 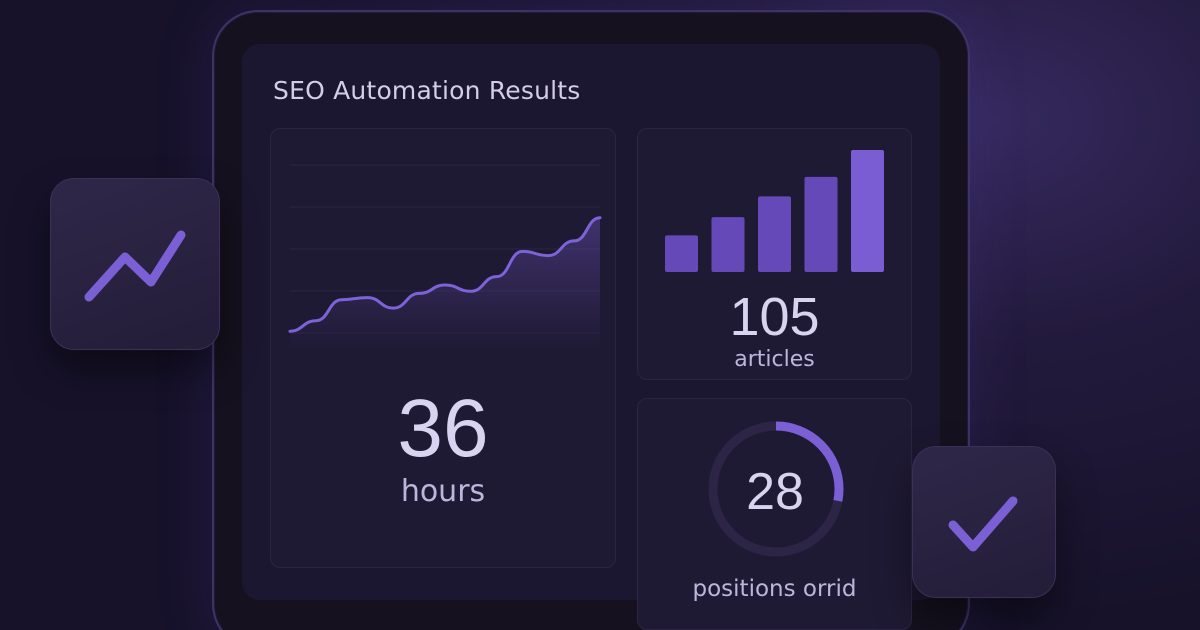 I want to click on checkmark-icon, so click(x=983, y=524).